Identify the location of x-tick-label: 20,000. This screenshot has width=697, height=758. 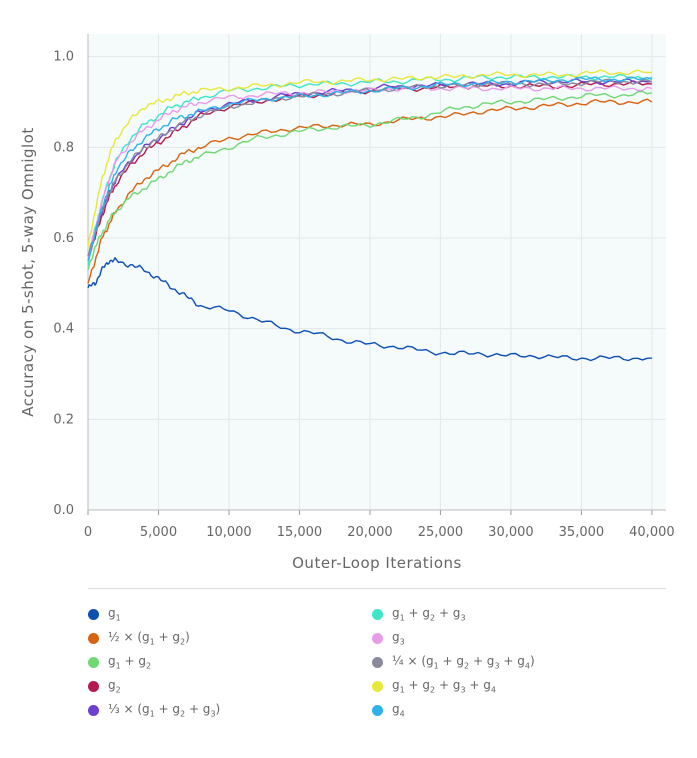
(370, 532).